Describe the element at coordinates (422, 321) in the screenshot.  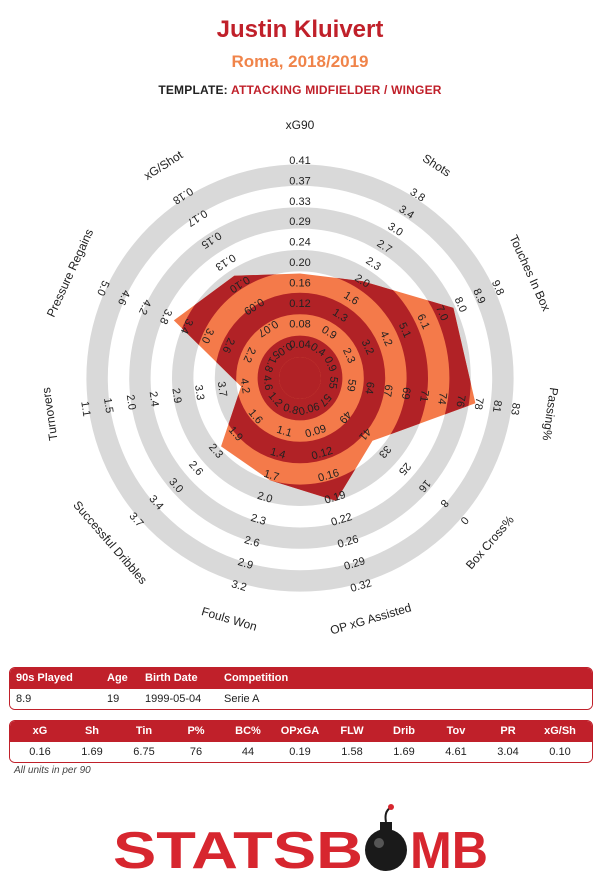
I see `radar-tick-label: 6.1` at that location.